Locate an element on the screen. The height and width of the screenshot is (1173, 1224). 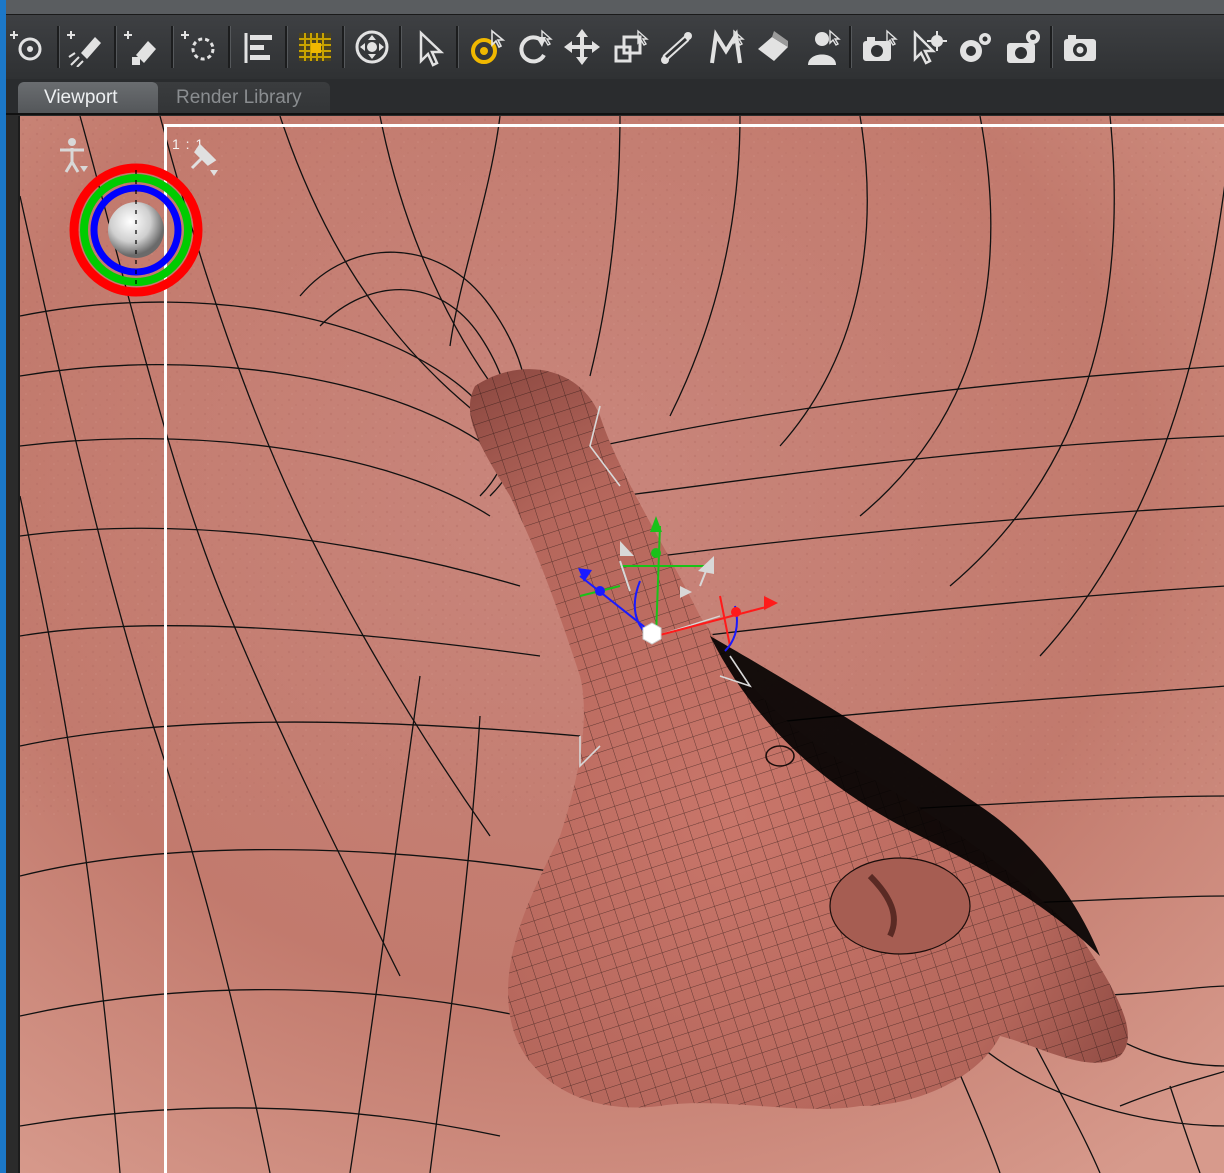
surface-selection-tool-icon is located at coordinates (773, 46).